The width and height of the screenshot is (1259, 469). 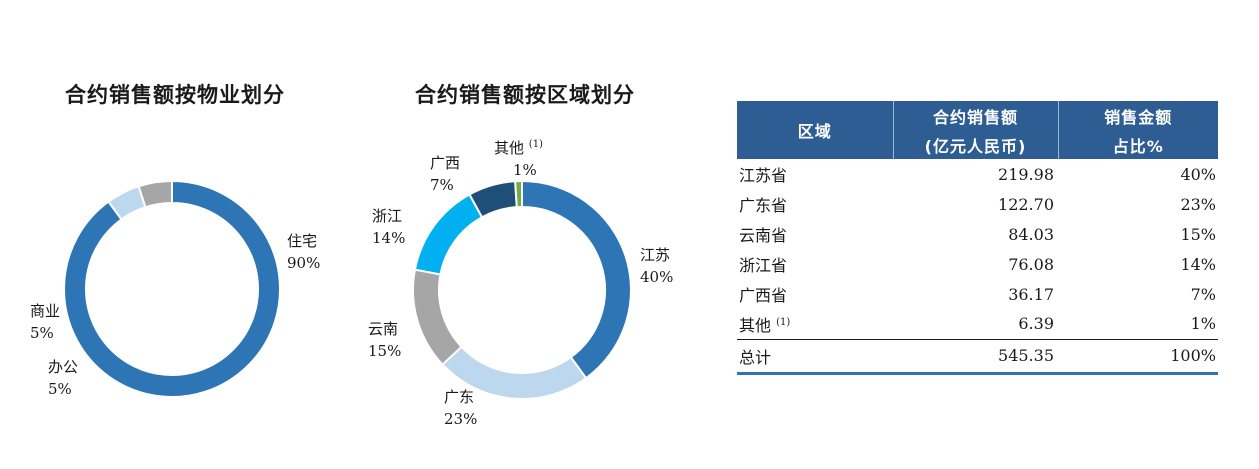 What do you see at coordinates (977, 234) in the screenshot?
I see `table-row: 云南省 84.03 15%` at bounding box center [977, 234].